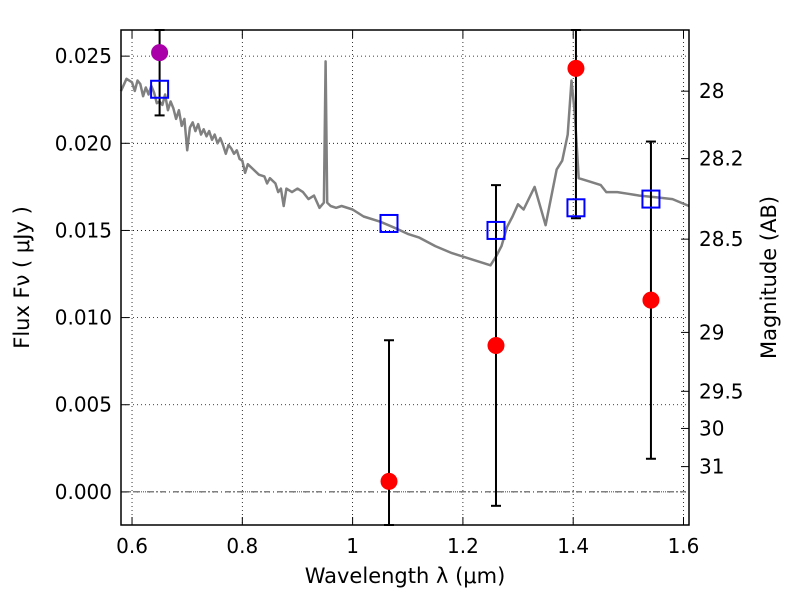  I want to click on y-tick-label: 0.010, so click(83, 318).